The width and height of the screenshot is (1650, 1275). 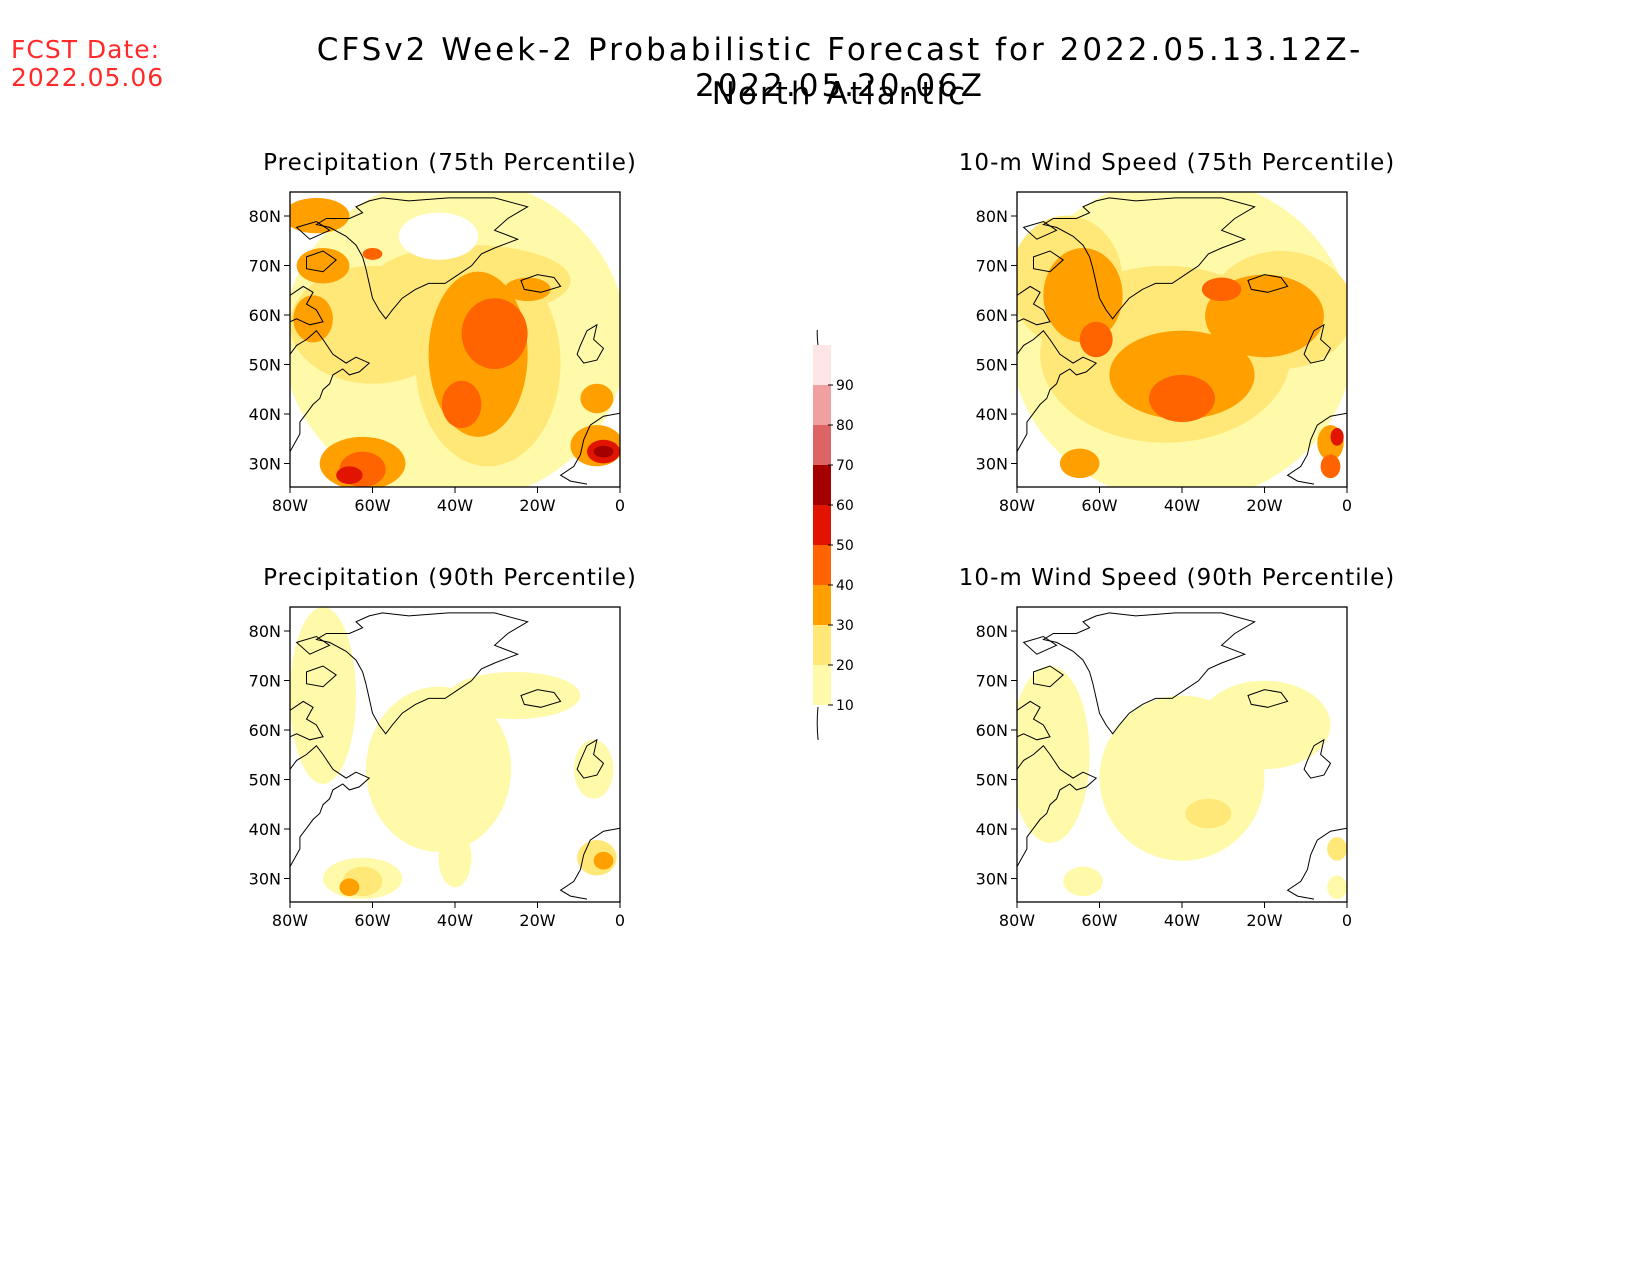 I want to click on forecast-date-block: FCST Date: 2022.05.06, so click(x=87, y=64).